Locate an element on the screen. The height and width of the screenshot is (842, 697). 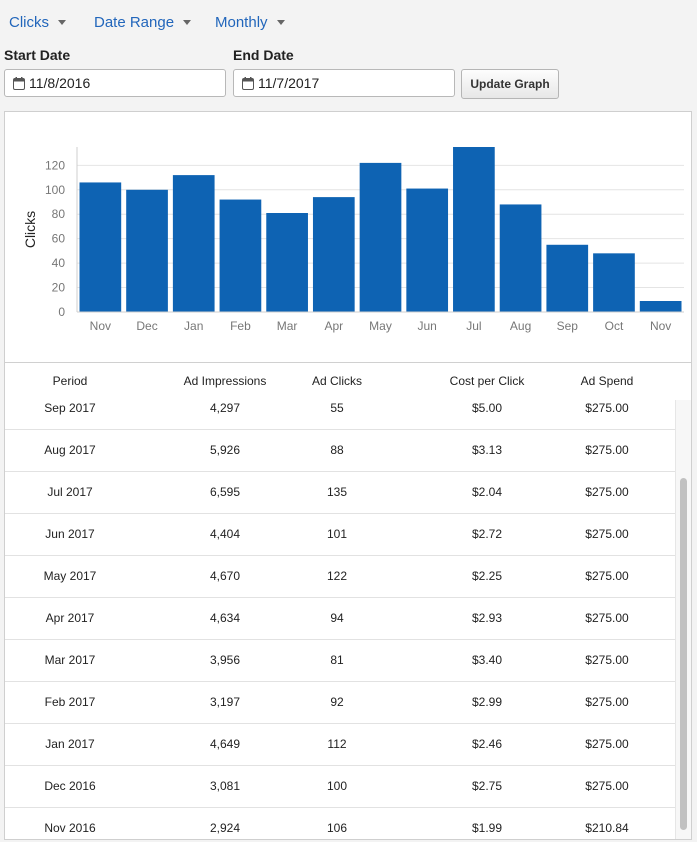
cost-per-click-cell: $2.99 is located at coordinates (487, 702).